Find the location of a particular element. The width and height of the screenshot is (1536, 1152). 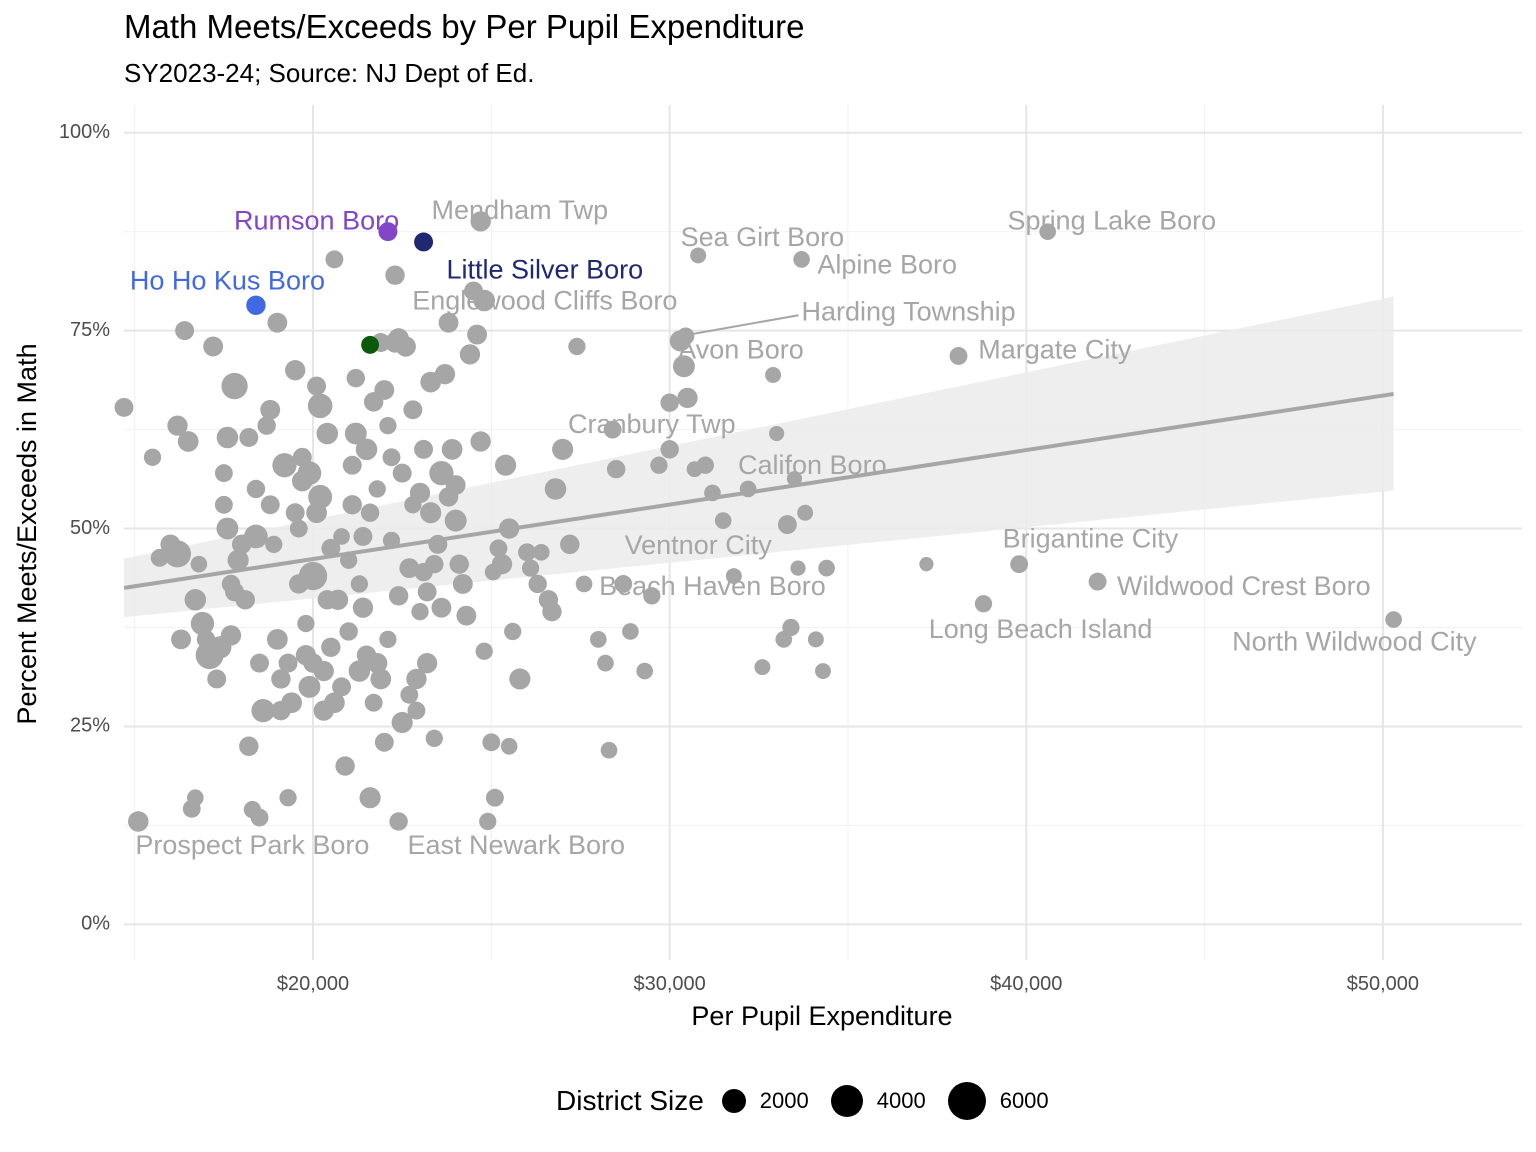

legend-key-6000: 6000 is located at coordinates (998, 1101).